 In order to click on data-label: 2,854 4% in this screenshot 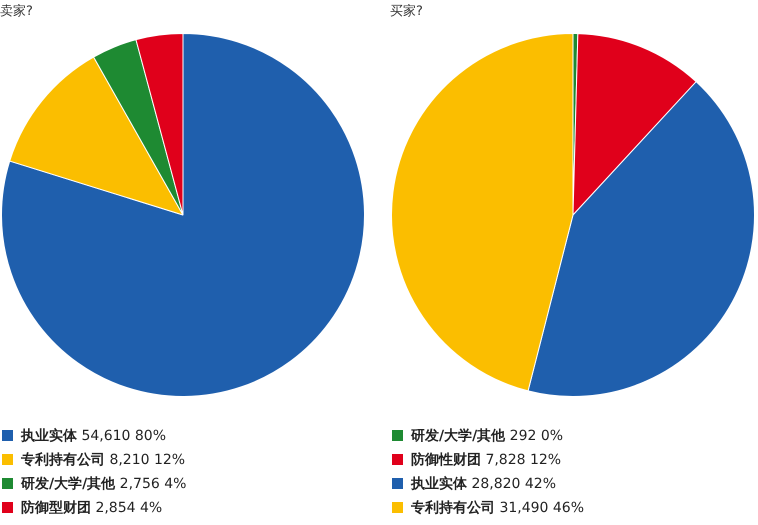, I will do `click(128, 508)`.